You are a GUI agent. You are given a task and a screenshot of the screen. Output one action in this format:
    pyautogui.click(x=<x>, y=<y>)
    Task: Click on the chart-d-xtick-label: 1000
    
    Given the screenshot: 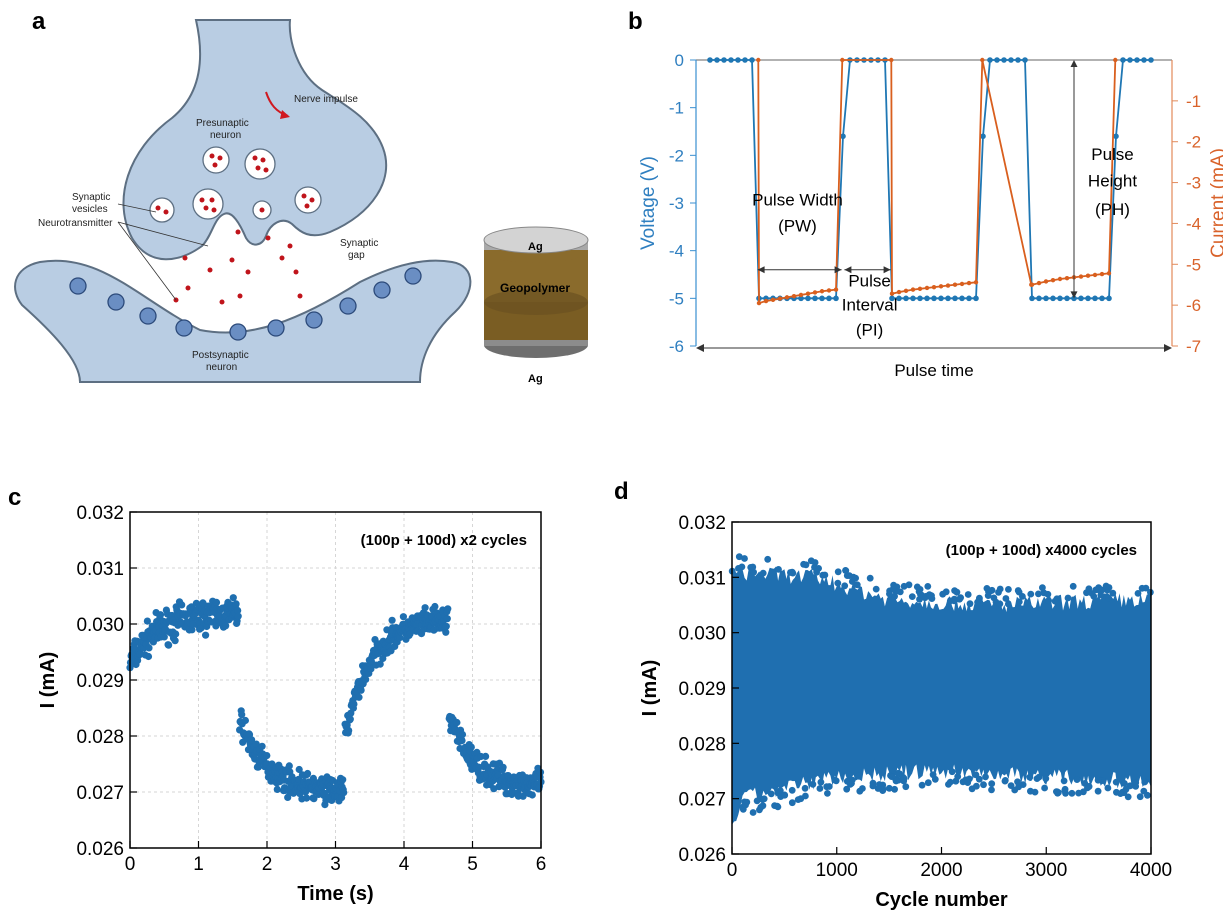 What is the action you would take?
    pyautogui.click(x=837, y=870)
    